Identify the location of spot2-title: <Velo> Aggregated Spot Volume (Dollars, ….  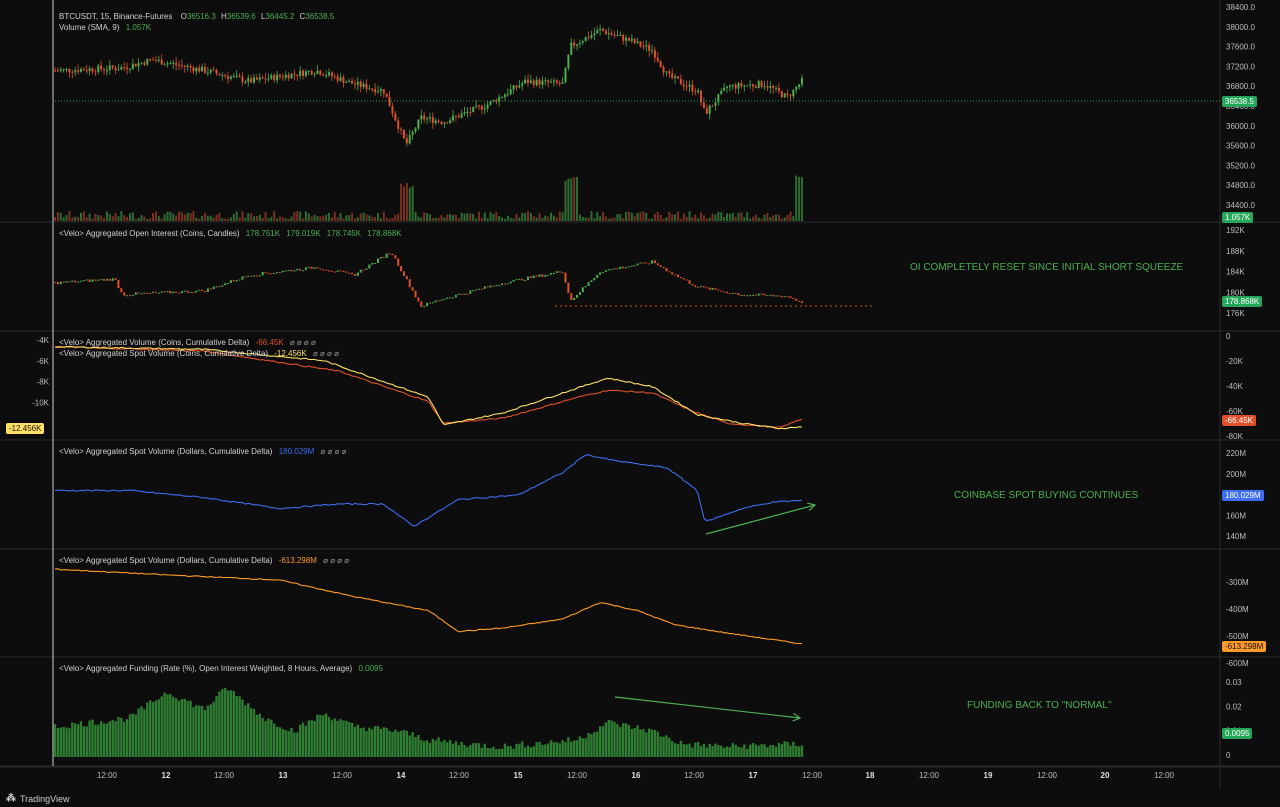
(166, 560).